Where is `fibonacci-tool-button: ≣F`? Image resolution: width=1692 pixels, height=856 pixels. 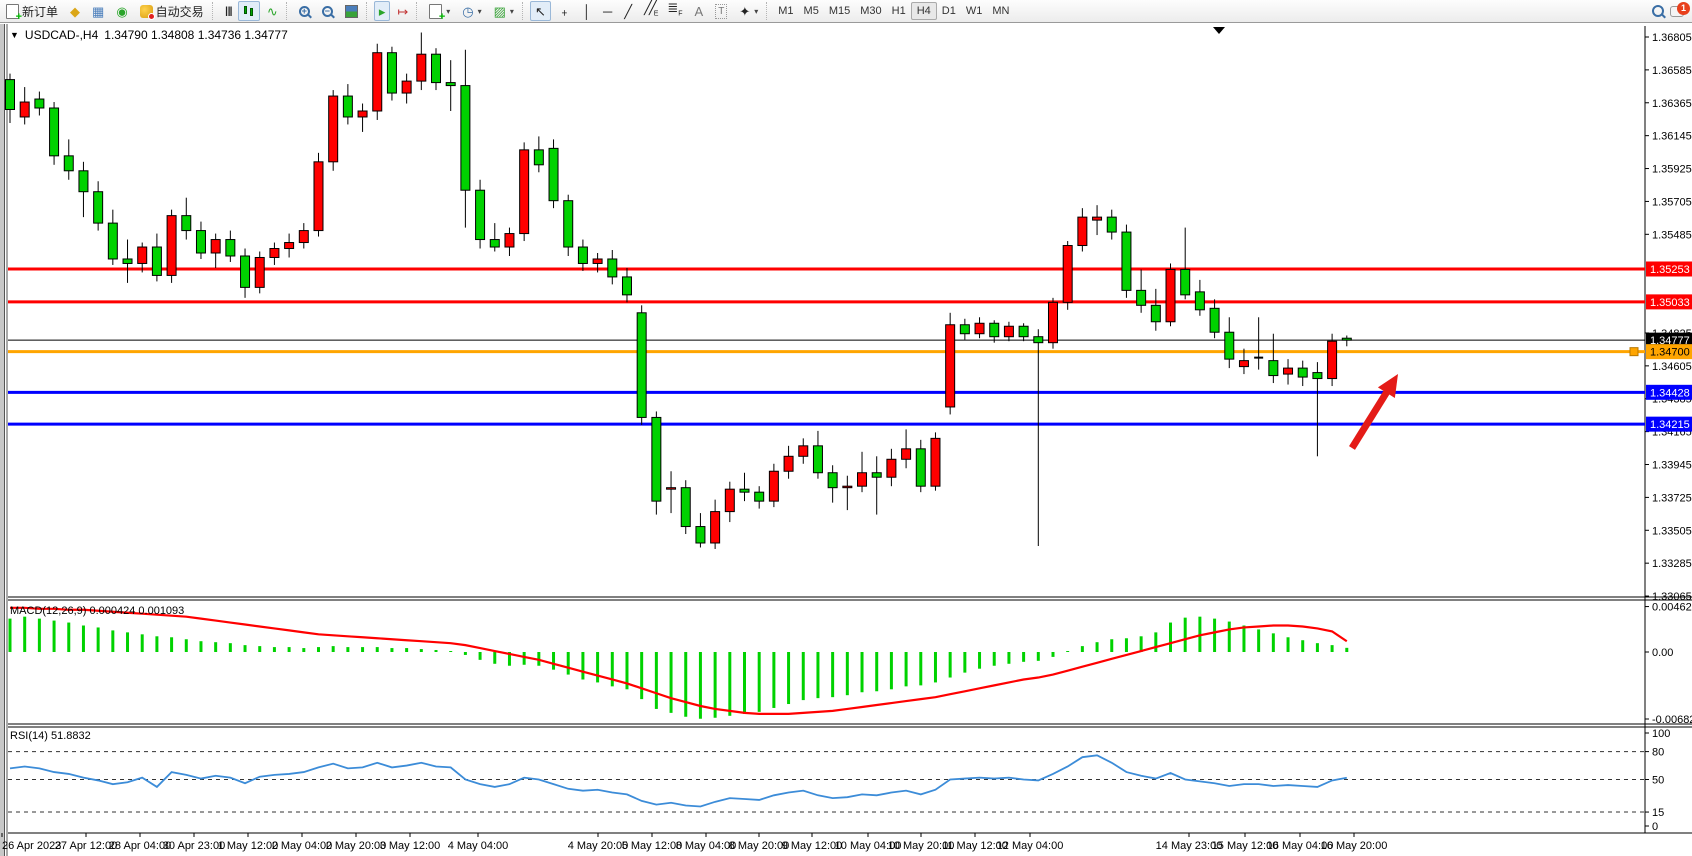 fibonacci-tool-button: ≣F is located at coordinates (674, 11).